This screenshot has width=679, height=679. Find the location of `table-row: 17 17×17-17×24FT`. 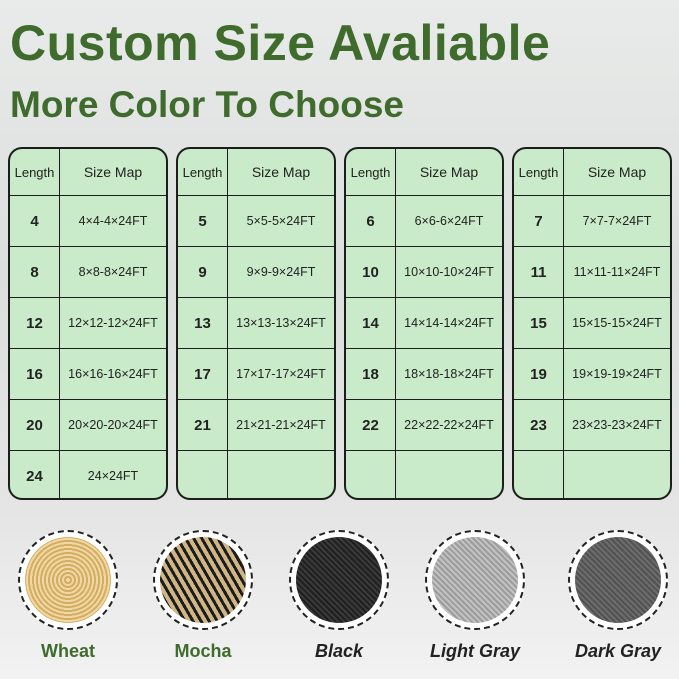

table-row: 17 17×17-17×24FT is located at coordinates (256, 373).